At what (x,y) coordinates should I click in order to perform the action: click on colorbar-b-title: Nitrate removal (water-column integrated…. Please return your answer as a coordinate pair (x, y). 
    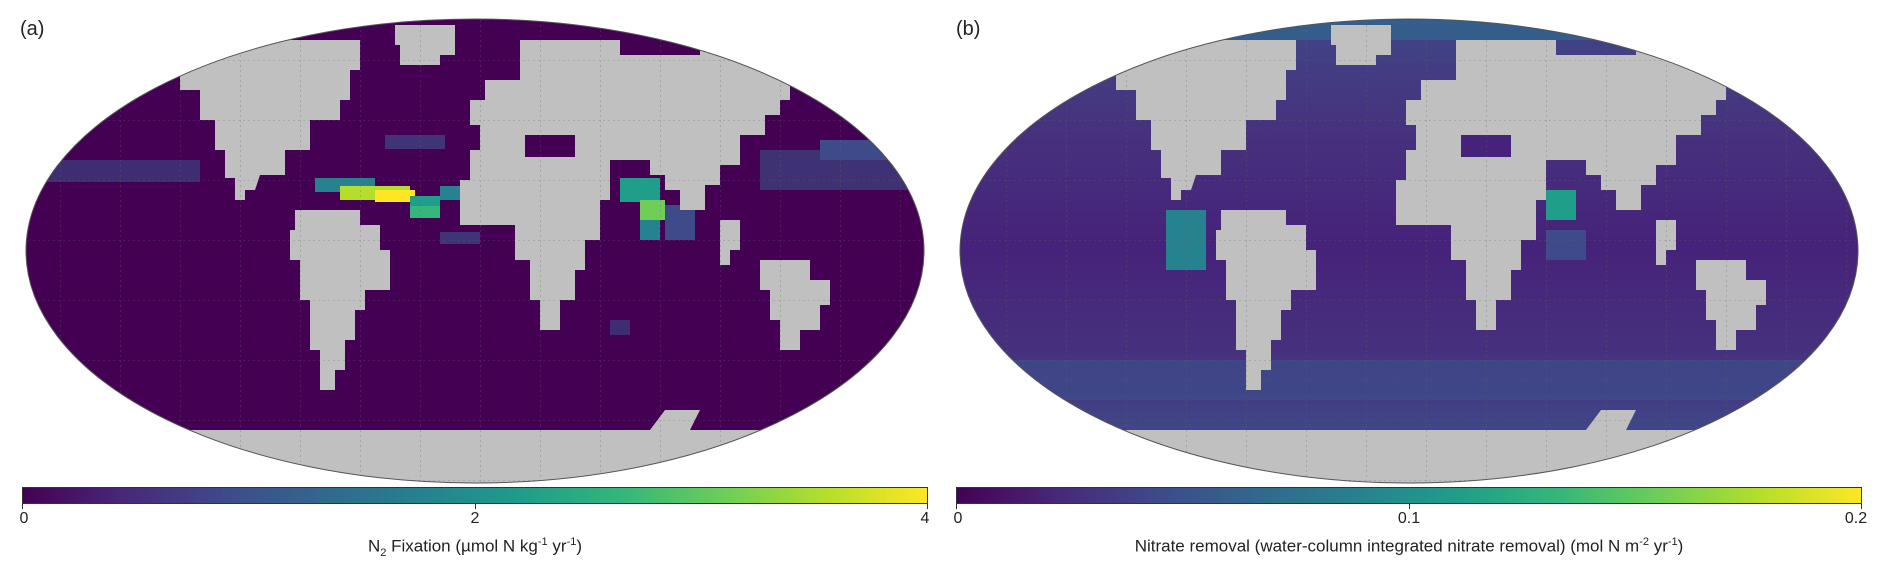
    Looking at the image, I should click on (1409, 546).